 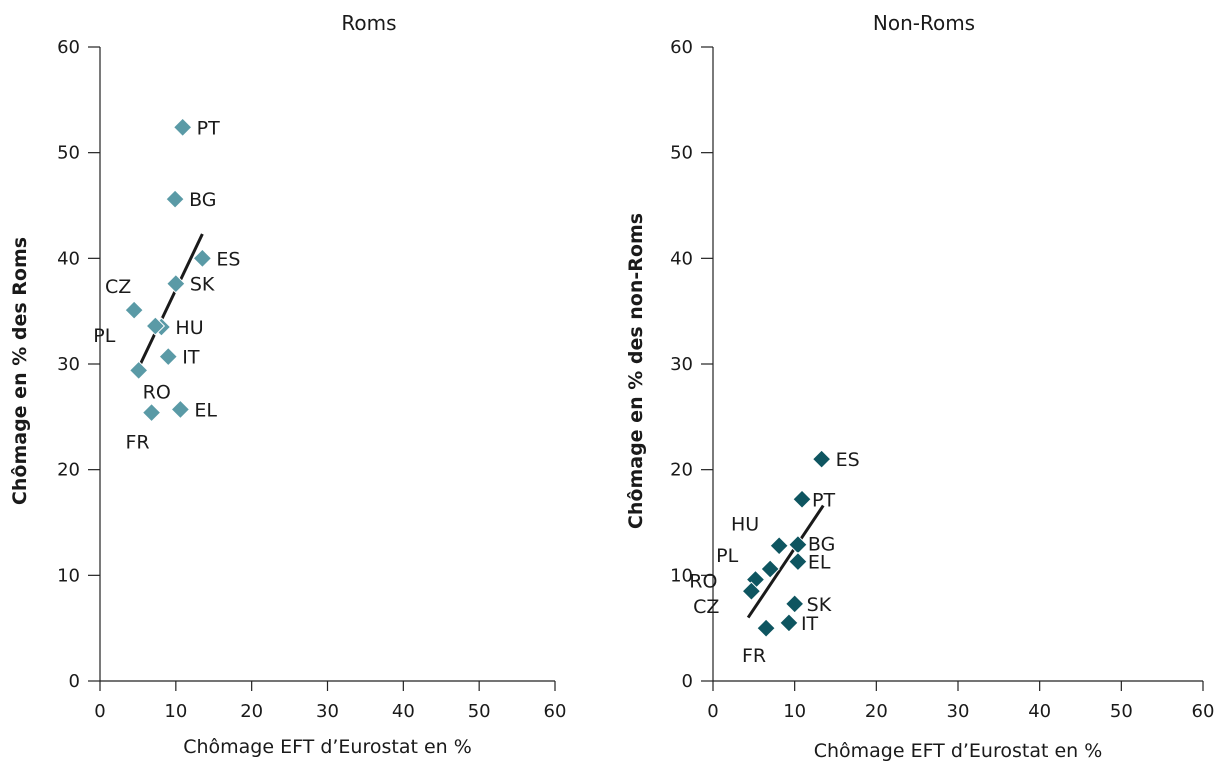 What do you see at coordinates (924, 23) in the screenshot?
I see `chart-title: Non-Roms` at bounding box center [924, 23].